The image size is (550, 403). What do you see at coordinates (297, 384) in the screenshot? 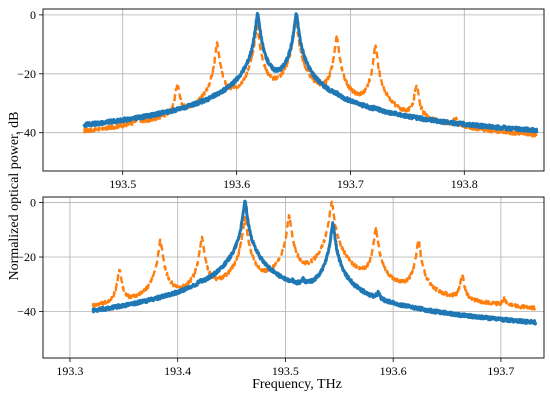
I see `x-axis-label: Frequency, THz` at bounding box center [297, 384].